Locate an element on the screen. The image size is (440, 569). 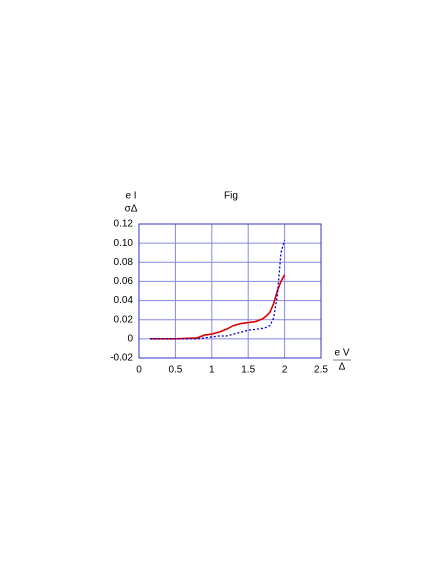
y-tick-label: 0.02 is located at coordinates (124, 319).